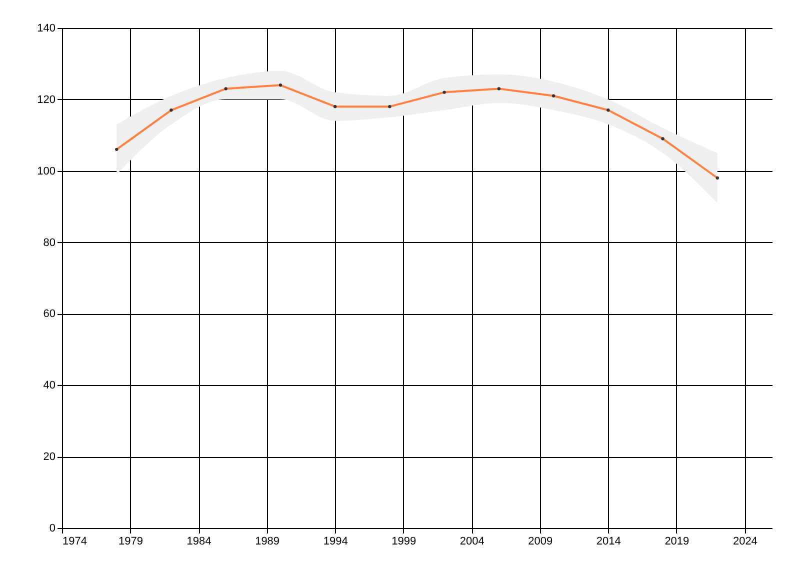 The image size is (800, 576). Describe the element at coordinates (46, 100) in the screenshot. I see `y-tick-label: 120` at that location.